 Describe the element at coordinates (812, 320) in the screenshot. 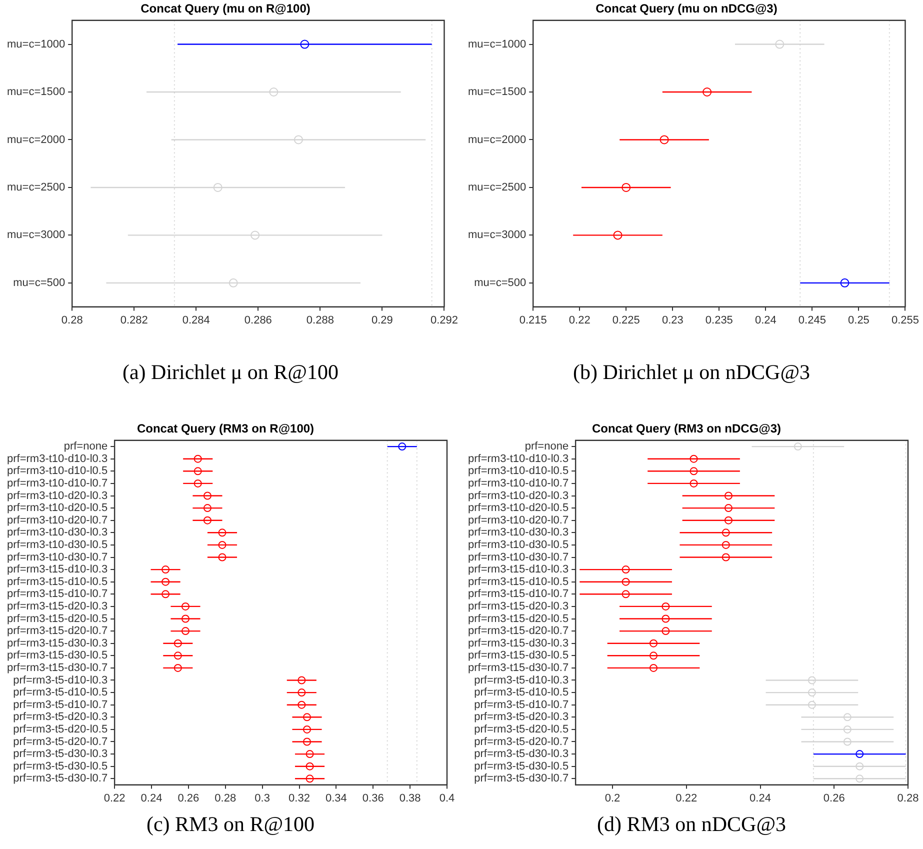

I see `x-tick-label: 0.245` at that location.